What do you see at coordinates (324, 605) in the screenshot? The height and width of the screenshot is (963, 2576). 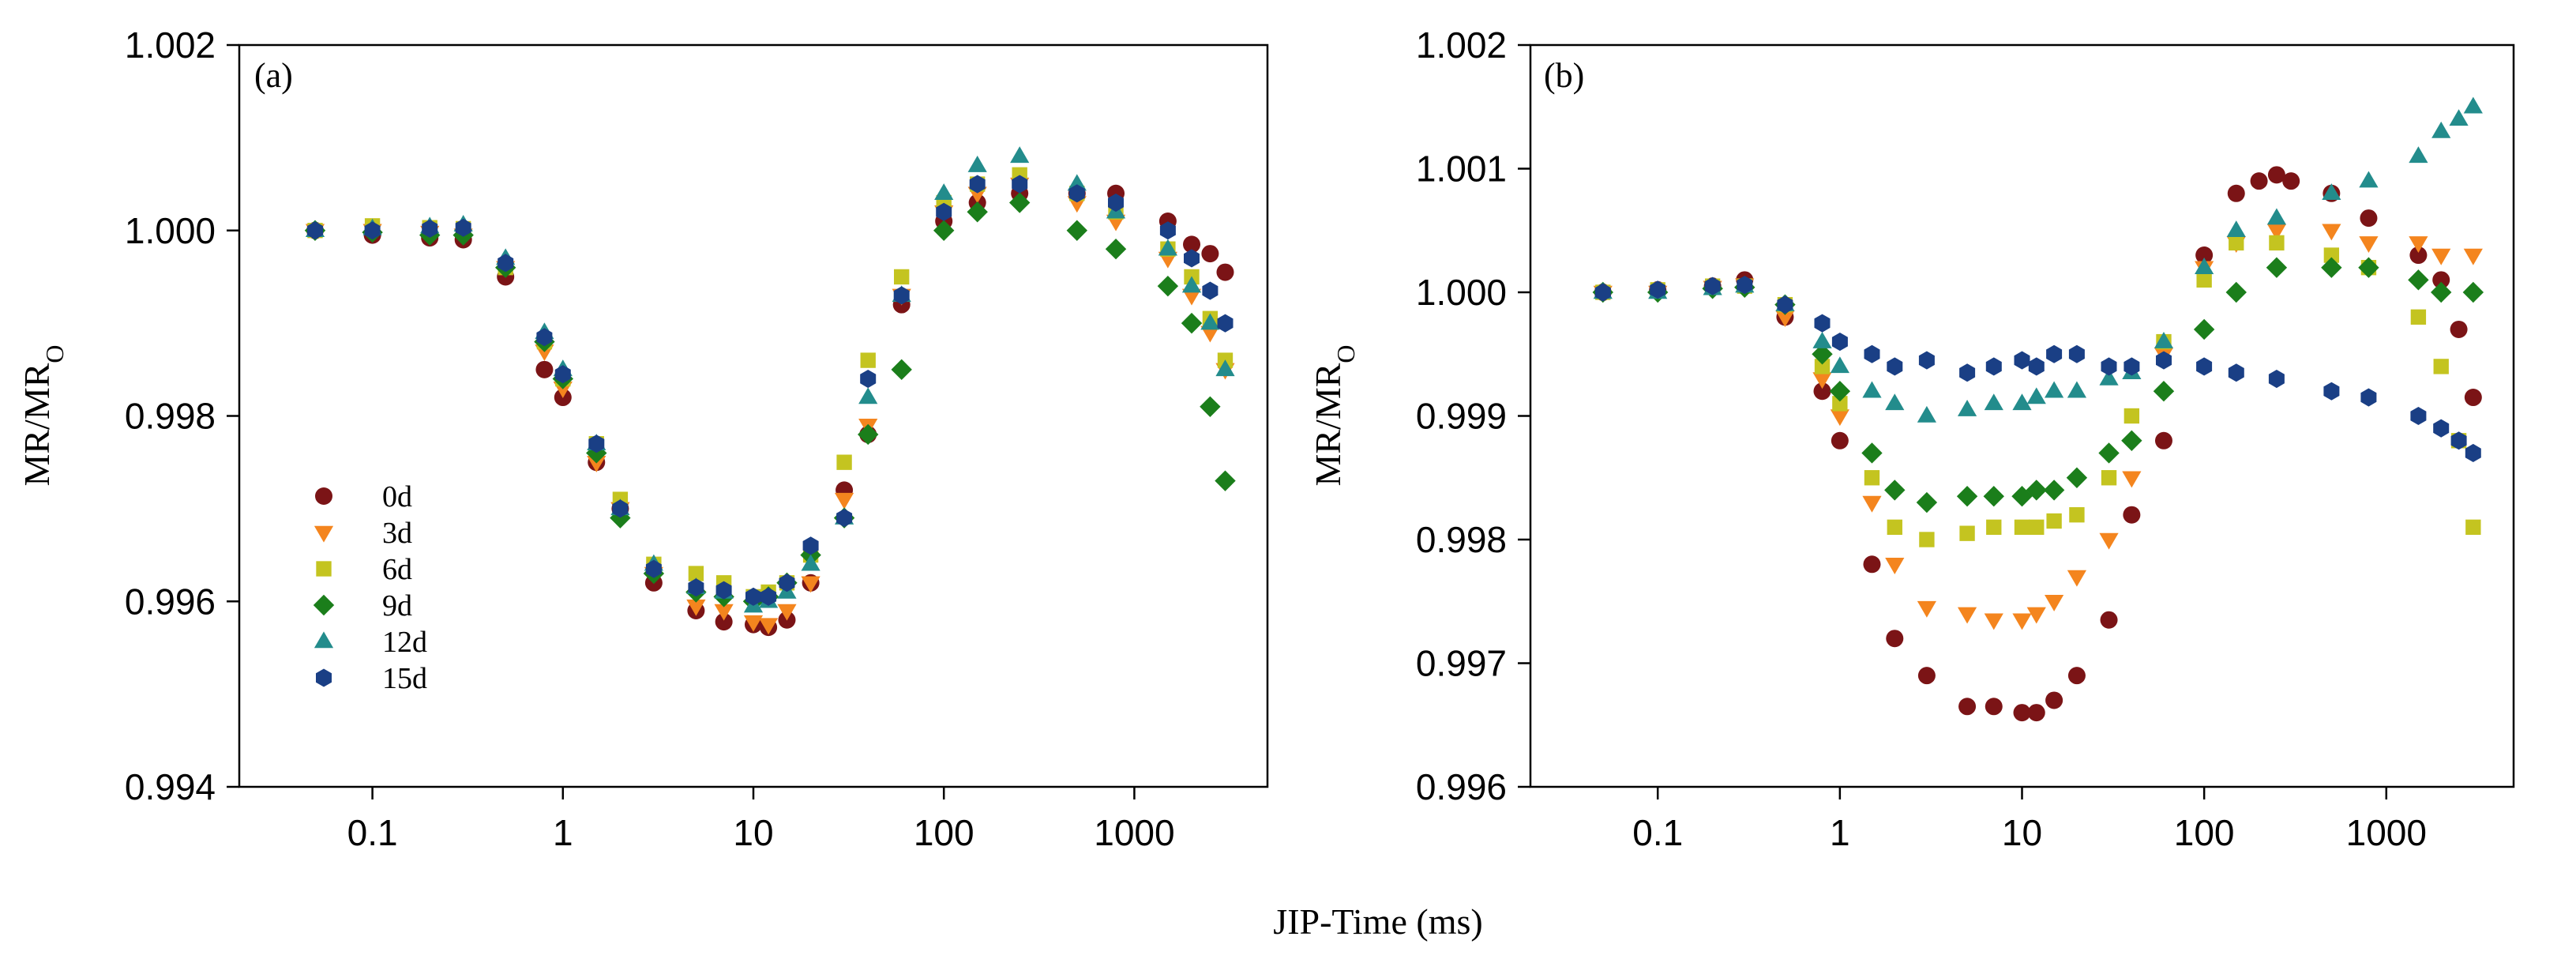 I see `panel-a-legend-marker-9d` at bounding box center [324, 605].